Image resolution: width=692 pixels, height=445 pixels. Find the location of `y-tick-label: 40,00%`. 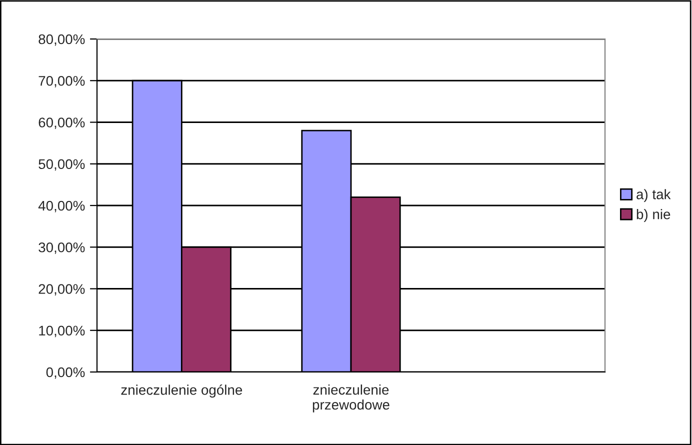

y-tick-label: 40,00% is located at coordinates (61, 206).